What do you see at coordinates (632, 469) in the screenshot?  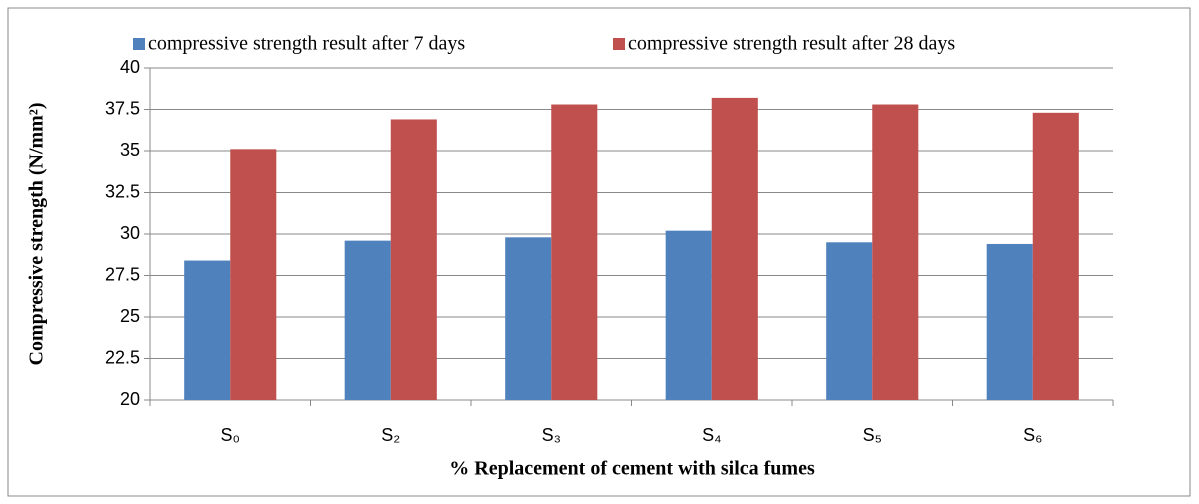 I see `x-axis-title: % Replacement of cement with silca fumes` at bounding box center [632, 469].